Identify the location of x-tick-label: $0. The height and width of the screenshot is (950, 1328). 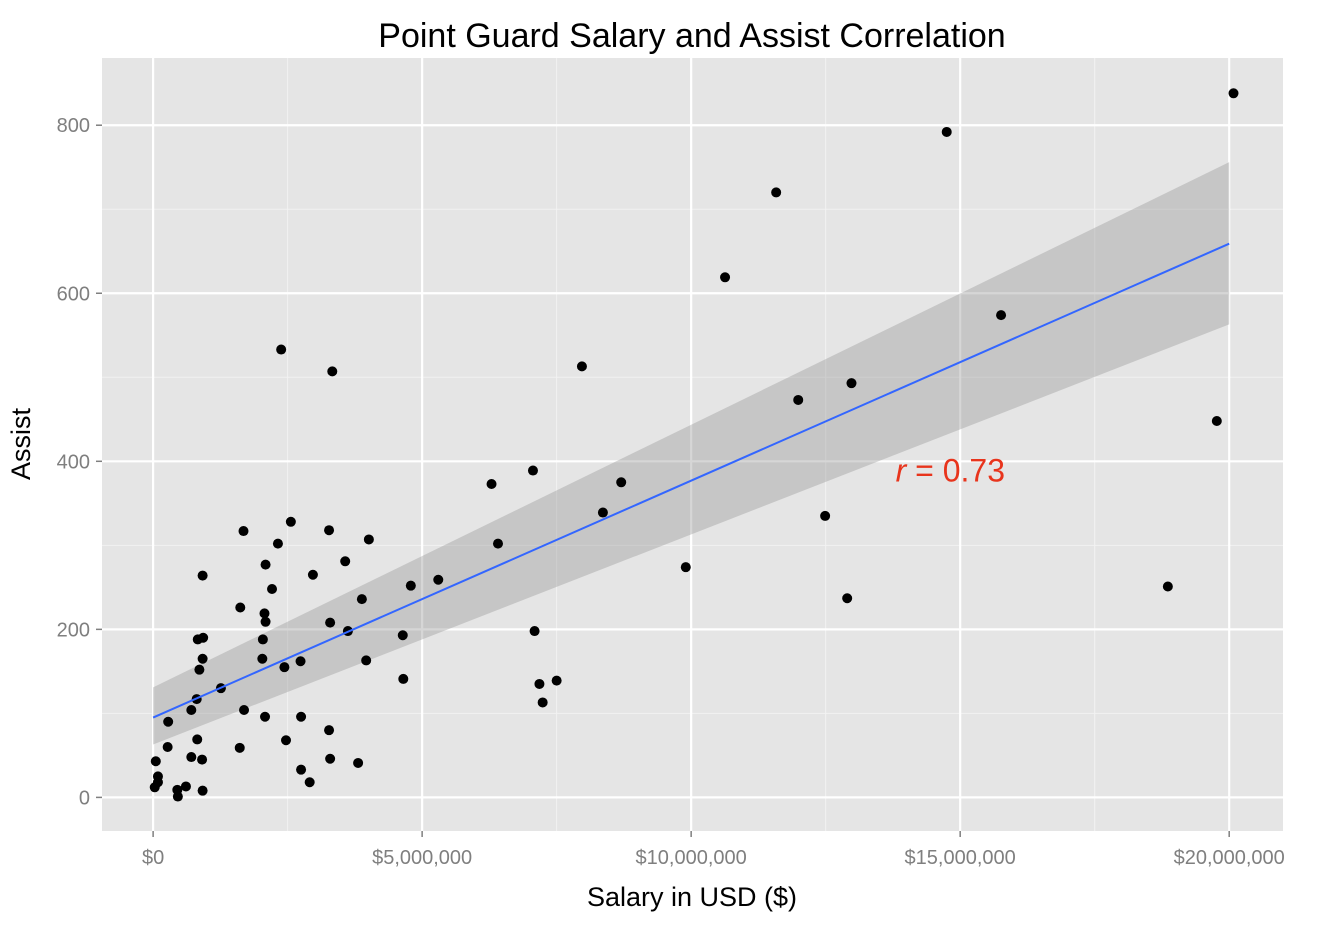
(153, 858).